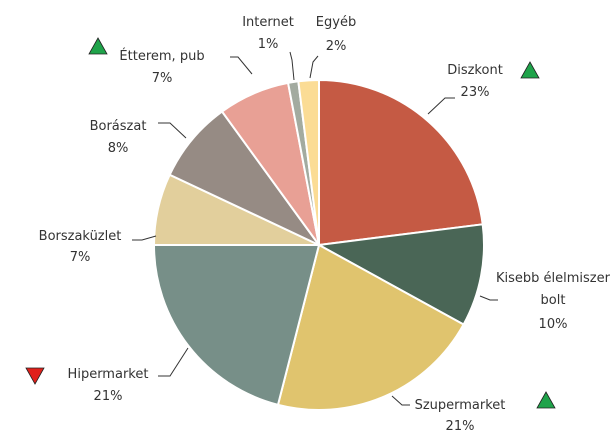  What do you see at coordinates (162, 56) in the screenshot?
I see `slice-label: Étterem, pub` at bounding box center [162, 56].